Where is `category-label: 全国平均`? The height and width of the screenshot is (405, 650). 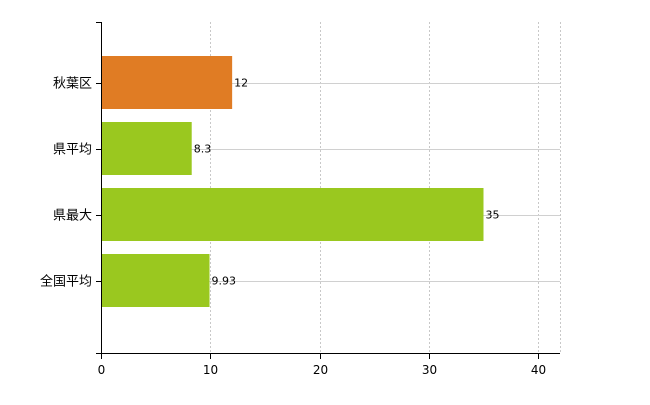 category-label: 全国平均 is located at coordinates (66, 282).